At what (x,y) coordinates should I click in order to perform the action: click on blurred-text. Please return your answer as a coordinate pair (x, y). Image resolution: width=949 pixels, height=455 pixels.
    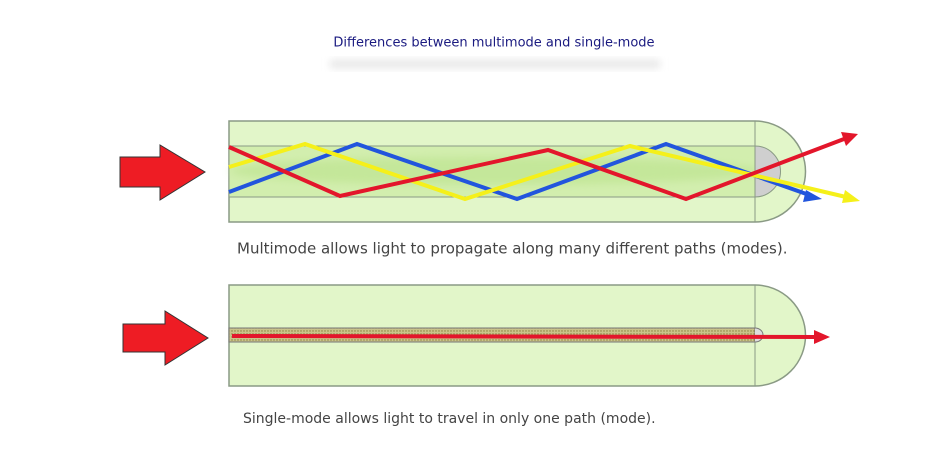
    Looking at the image, I should click on (495, 64).